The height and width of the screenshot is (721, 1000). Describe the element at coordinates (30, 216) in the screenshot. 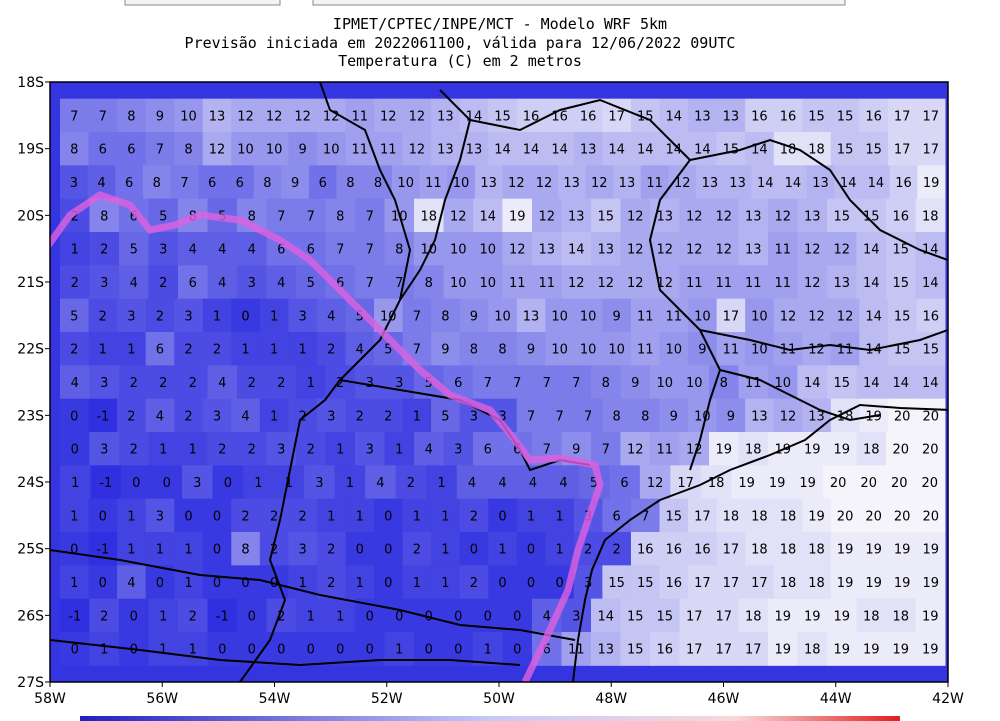

I see `lat-label: 20S` at that location.